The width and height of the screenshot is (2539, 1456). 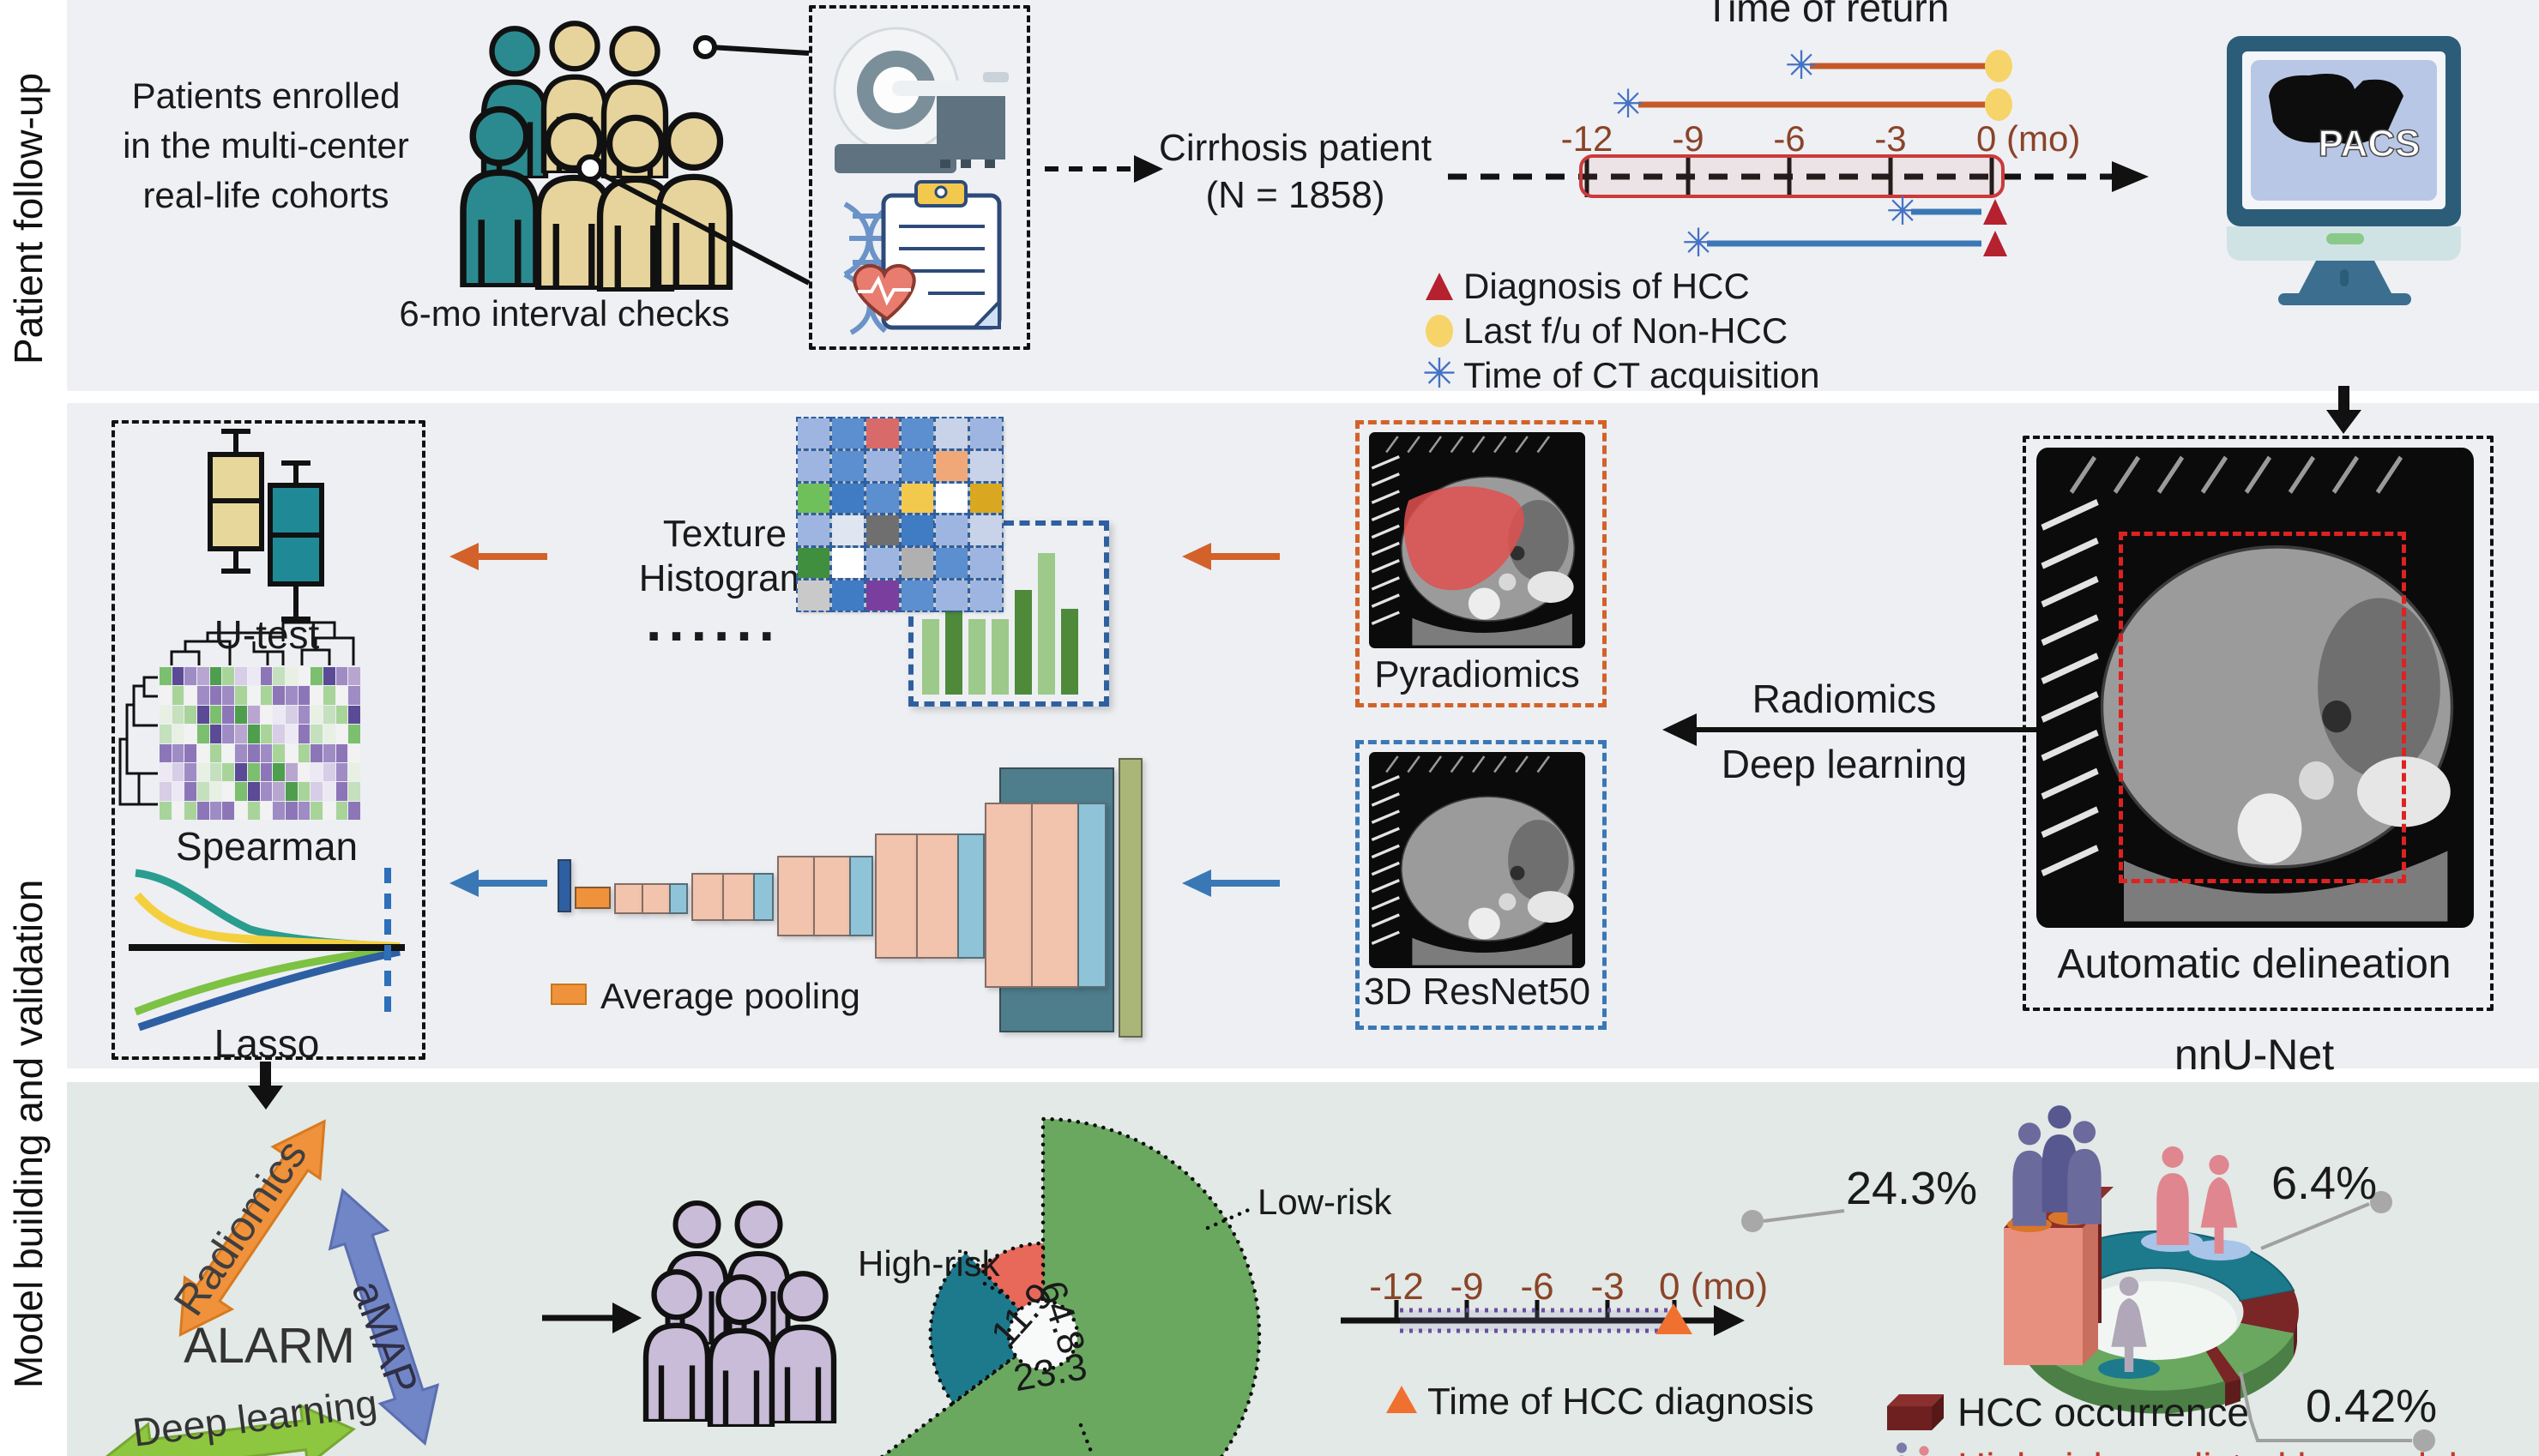 What do you see at coordinates (1916, 1412) in the screenshot?
I see `hcc-occurrence-legend-icon` at bounding box center [1916, 1412].